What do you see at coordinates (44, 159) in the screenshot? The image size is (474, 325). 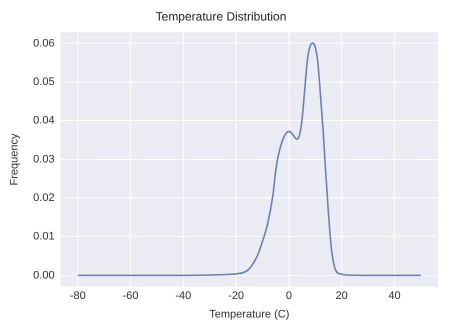 I see `y-tick-label: 0.03` at bounding box center [44, 159].